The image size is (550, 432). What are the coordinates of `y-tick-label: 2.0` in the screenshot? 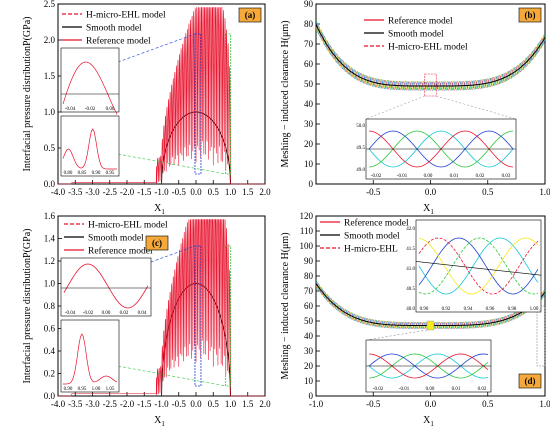 It's located at (50, 40).